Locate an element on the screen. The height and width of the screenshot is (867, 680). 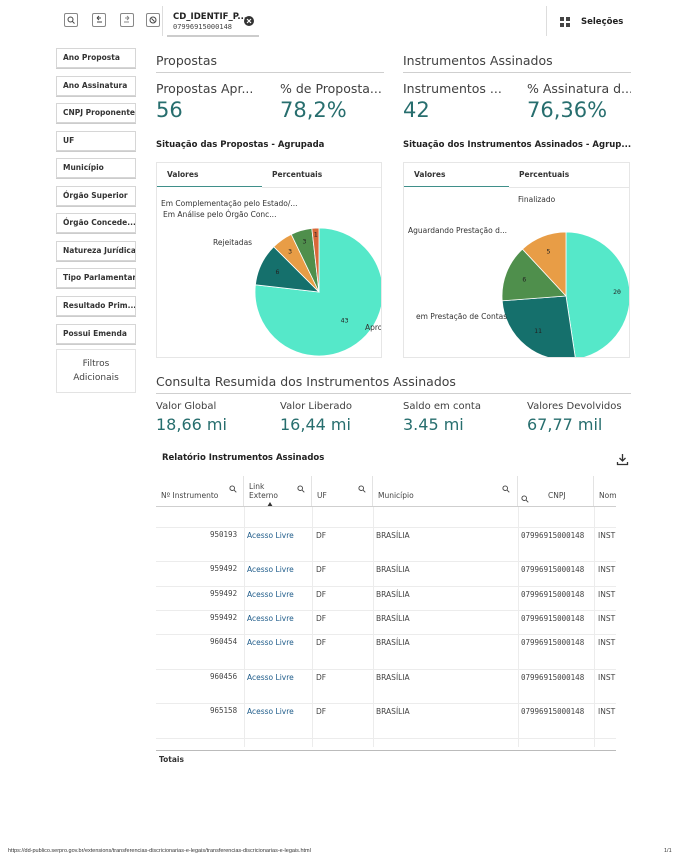
pie-category-label: Finalizado is located at coordinates (537, 199).